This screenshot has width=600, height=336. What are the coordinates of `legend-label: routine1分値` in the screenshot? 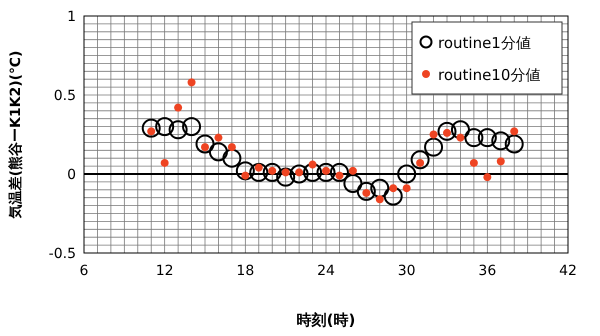 It's located at (484, 43).